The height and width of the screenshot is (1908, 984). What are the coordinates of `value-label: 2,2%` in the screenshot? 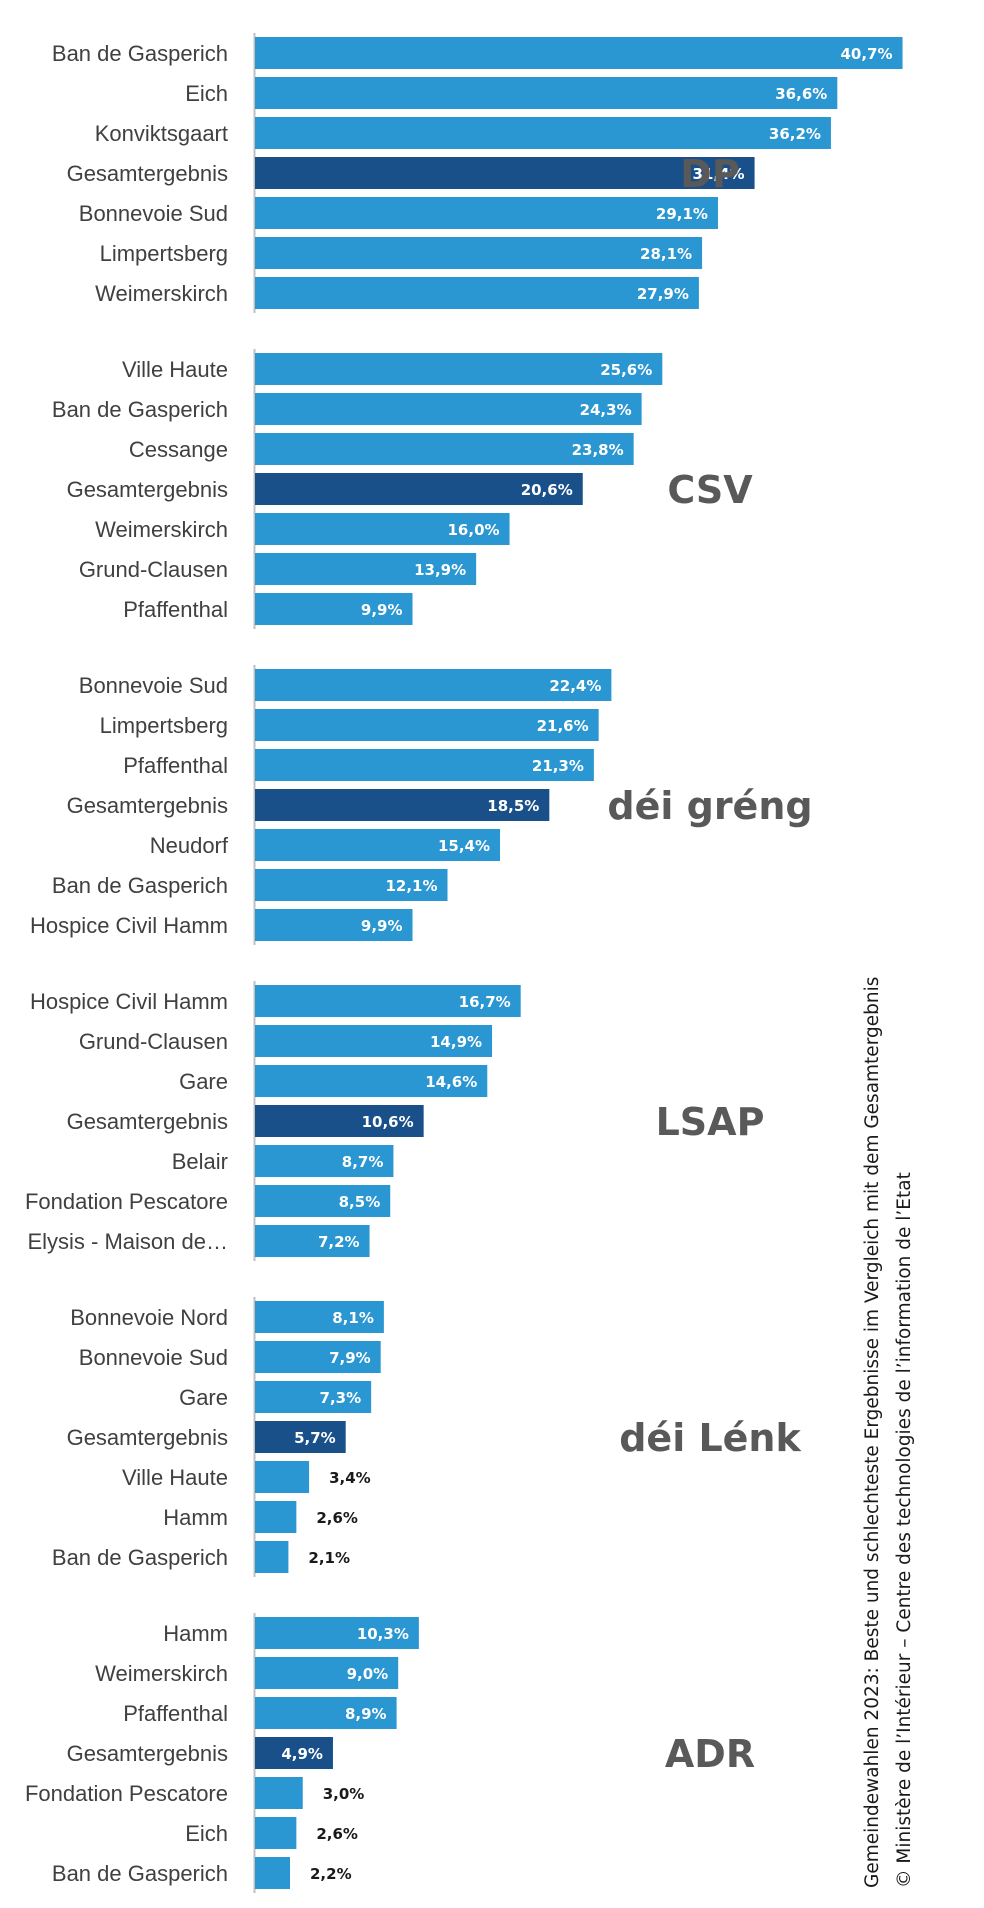 It's located at (331, 1874).